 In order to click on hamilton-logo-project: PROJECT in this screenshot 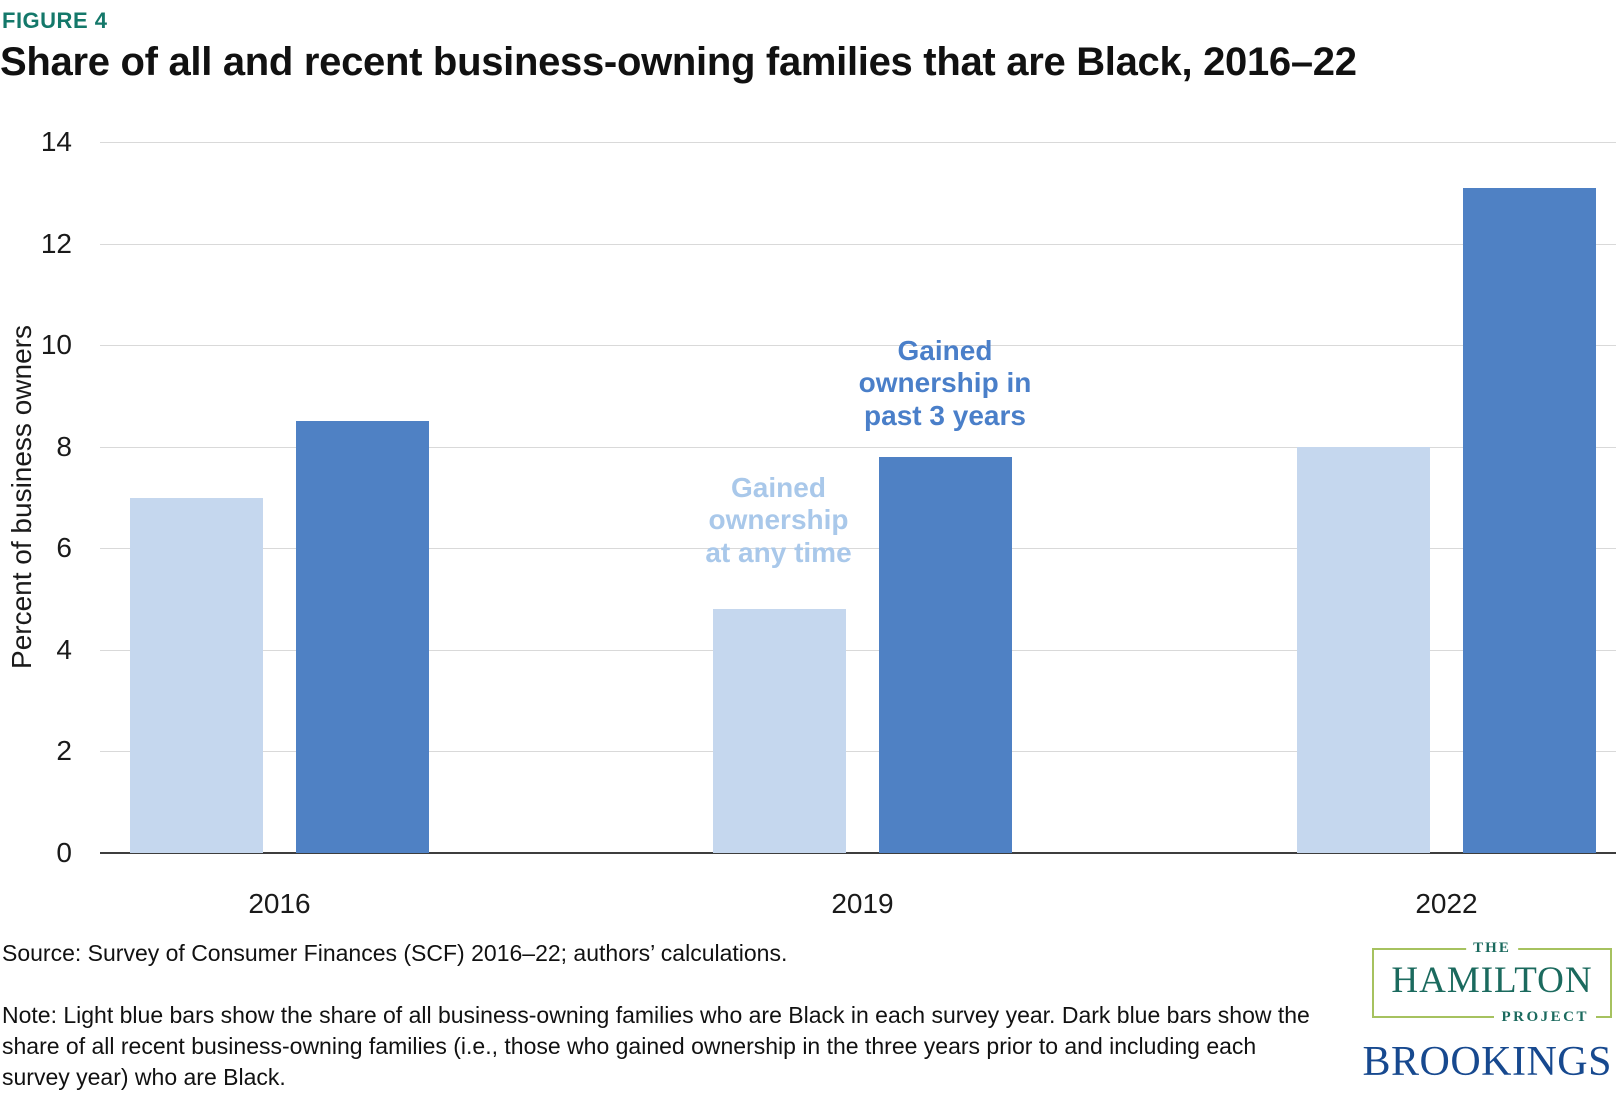, I will do `click(1545, 1017)`.